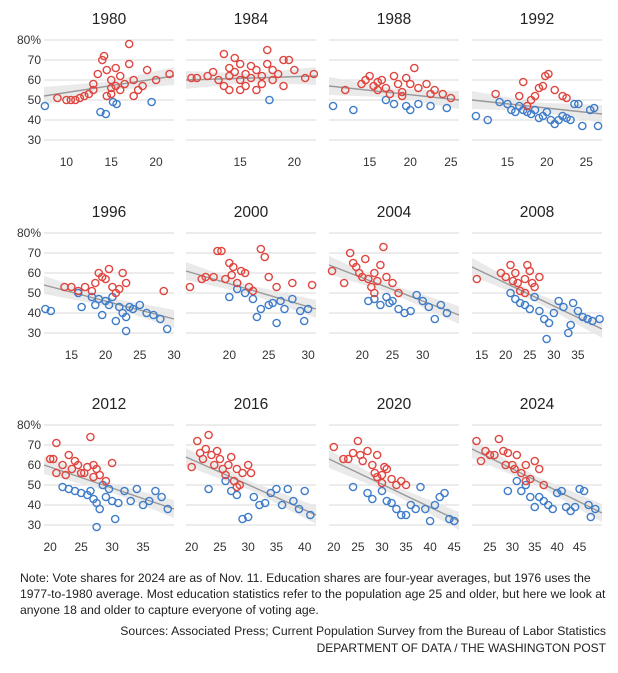  What do you see at coordinates (394, 212) in the screenshot?
I see `panel-title: 2004` at bounding box center [394, 212].